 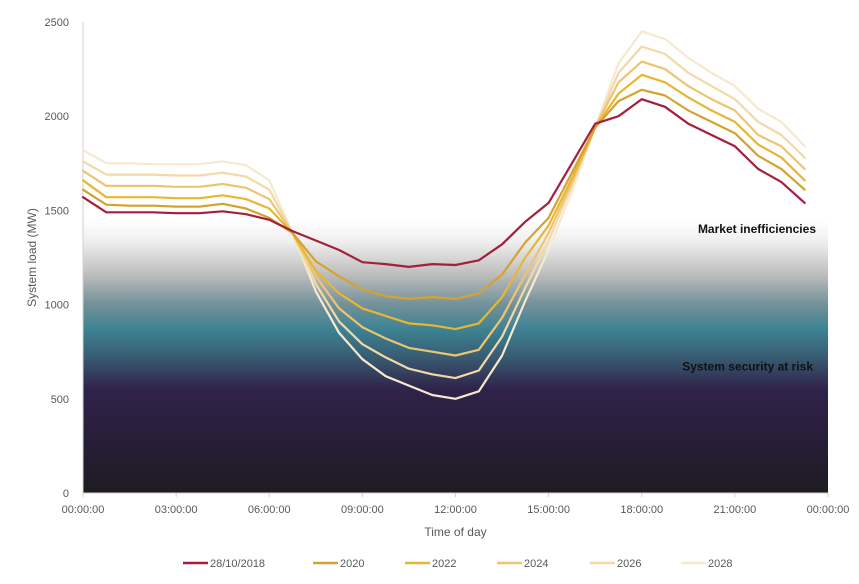 What do you see at coordinates (430, 564) in the screenshot?
I see `legend-item: 2022` at bounding box center [430, 564].